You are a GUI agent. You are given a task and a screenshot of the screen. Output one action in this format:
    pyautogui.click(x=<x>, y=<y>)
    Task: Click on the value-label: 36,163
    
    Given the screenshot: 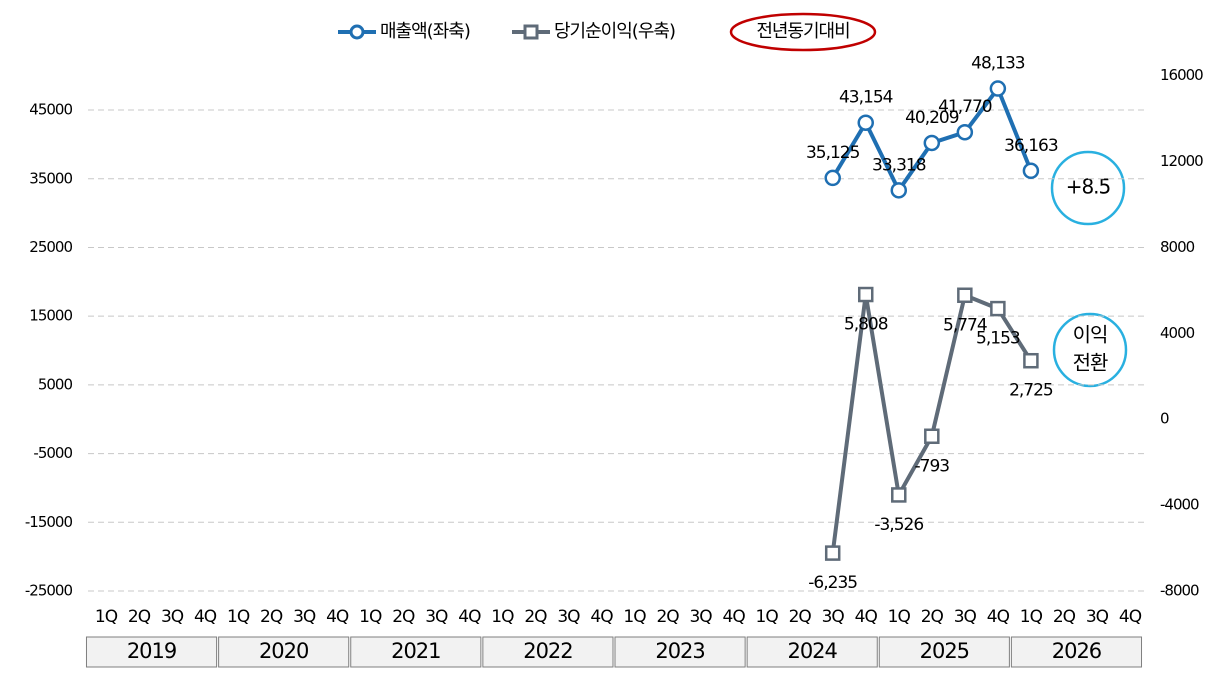 What is the action you would take?
    pyautogui.click(x=1031, y=146)
    